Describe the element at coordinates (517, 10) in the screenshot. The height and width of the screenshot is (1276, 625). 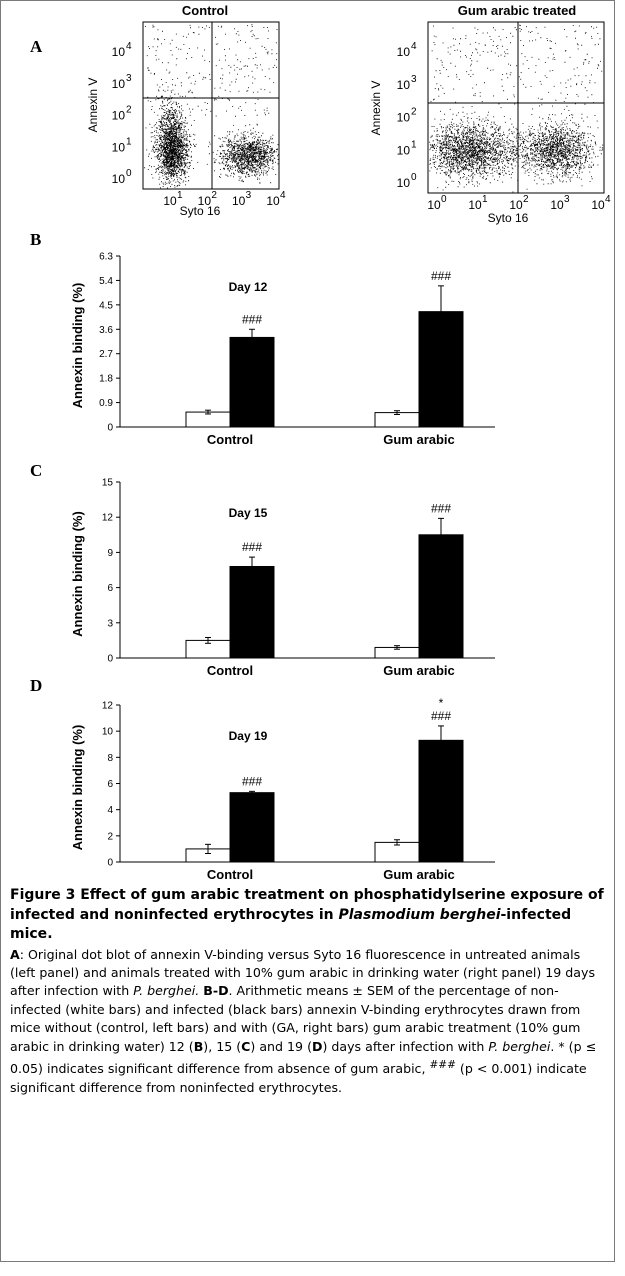
I see `dot-plot-title: Gum arabic treated` at that location.